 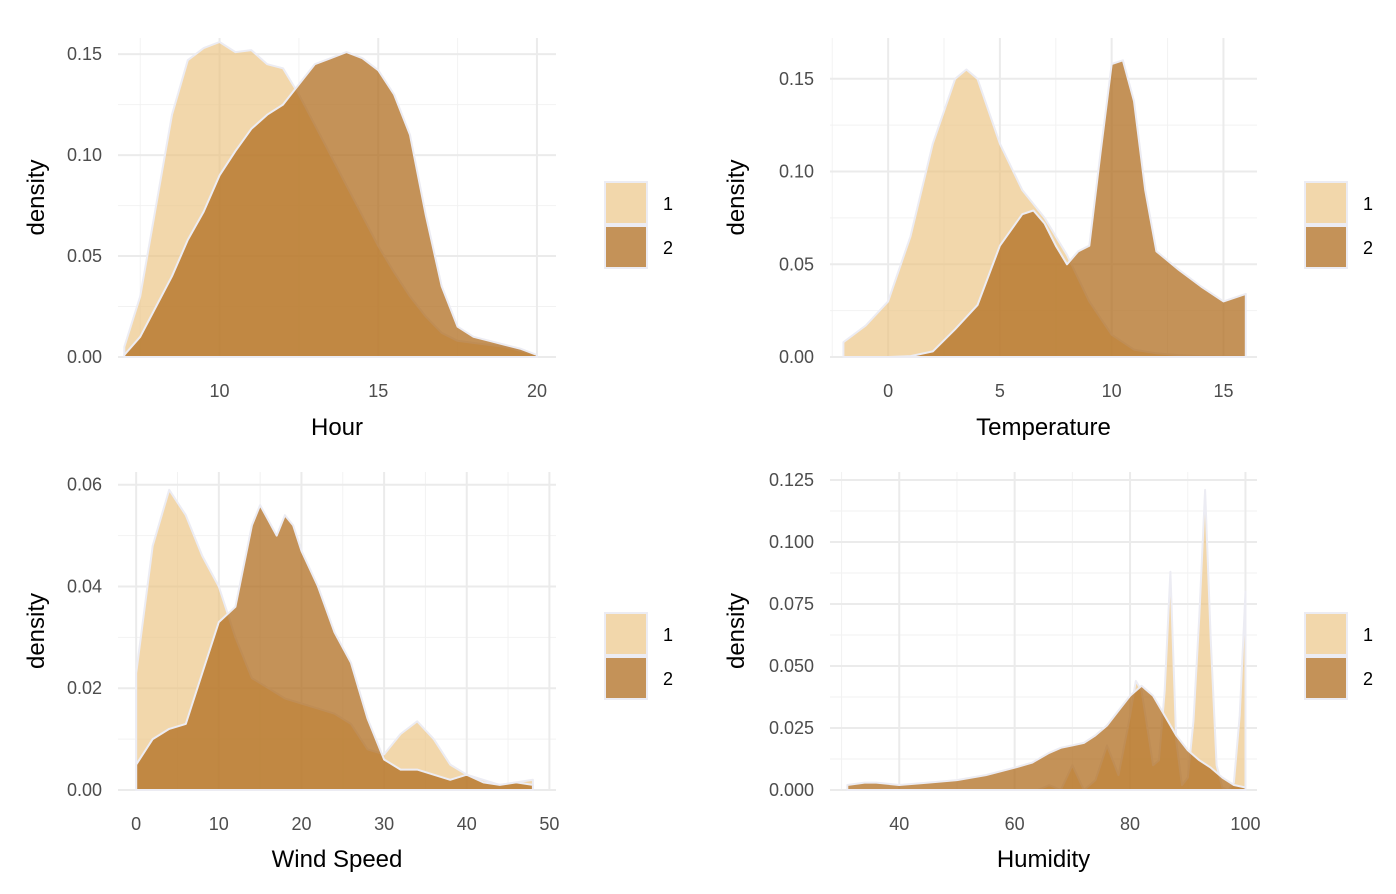 I want to click on x-axis-title: Hour, so click(x=337, y=427).